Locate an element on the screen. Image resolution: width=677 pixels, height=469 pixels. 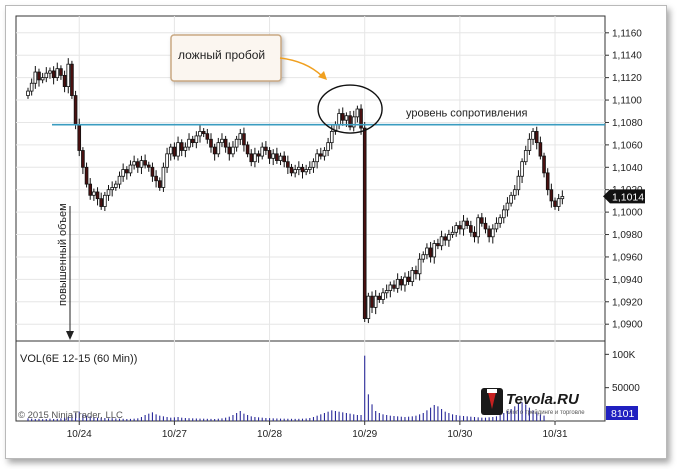
volume-note-arrowhead is located at coordinates (70, 335).